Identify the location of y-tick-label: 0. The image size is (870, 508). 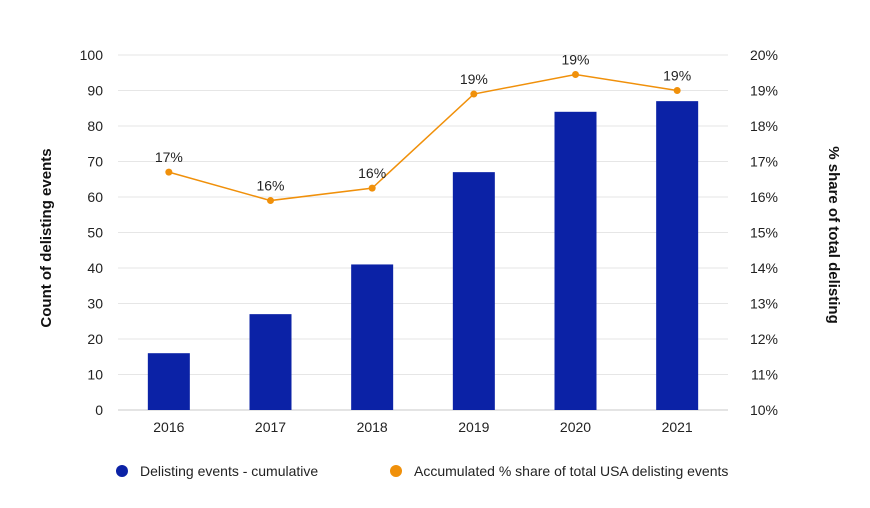
(99, 410).